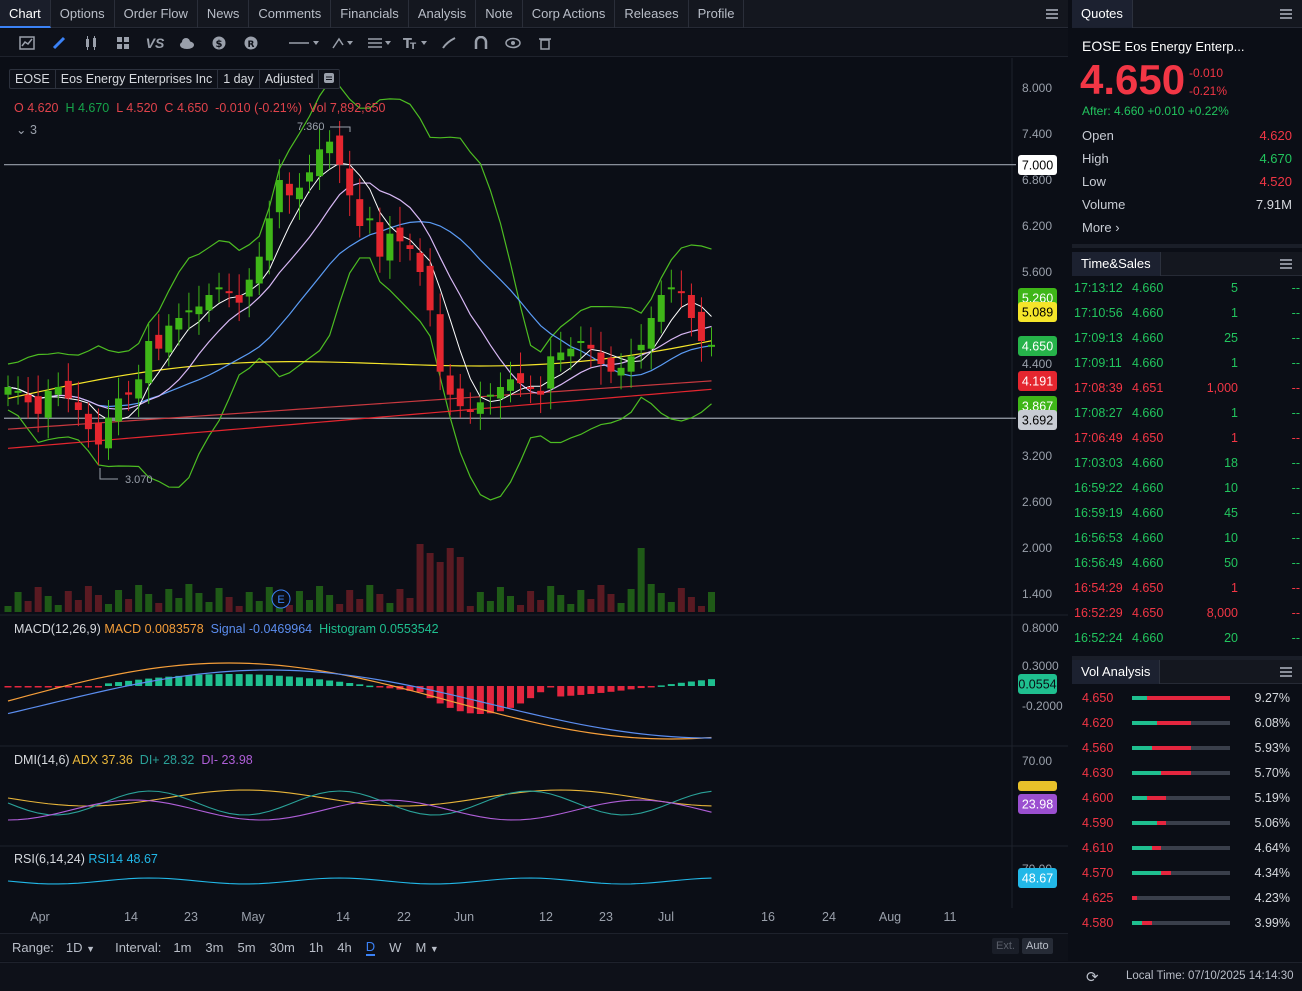  Describe the element at coordinates (187, 43) in the screenshot. I see `cloud-icon` at that location.